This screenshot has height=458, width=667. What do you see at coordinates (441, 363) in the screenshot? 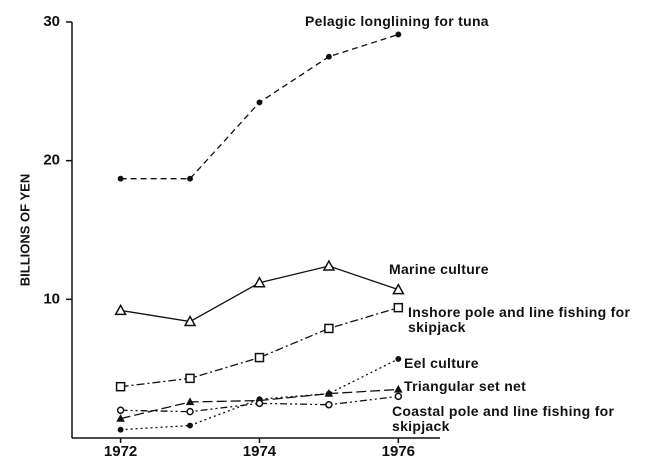
I see `series-label: Eel culture` at bounding box center [441, 363].